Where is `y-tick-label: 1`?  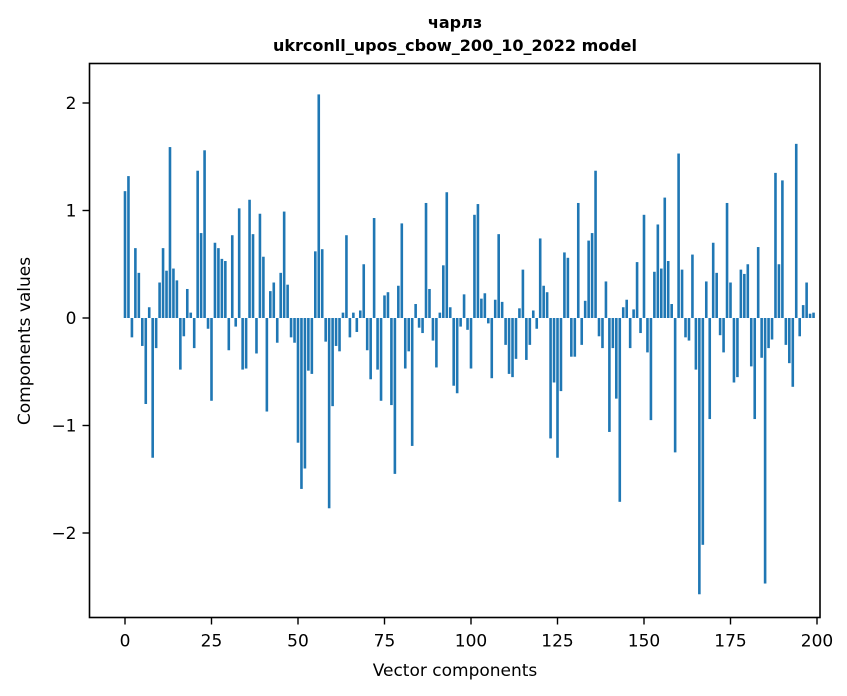 y-tick-label: 1 is located at coordinates (71, 212).